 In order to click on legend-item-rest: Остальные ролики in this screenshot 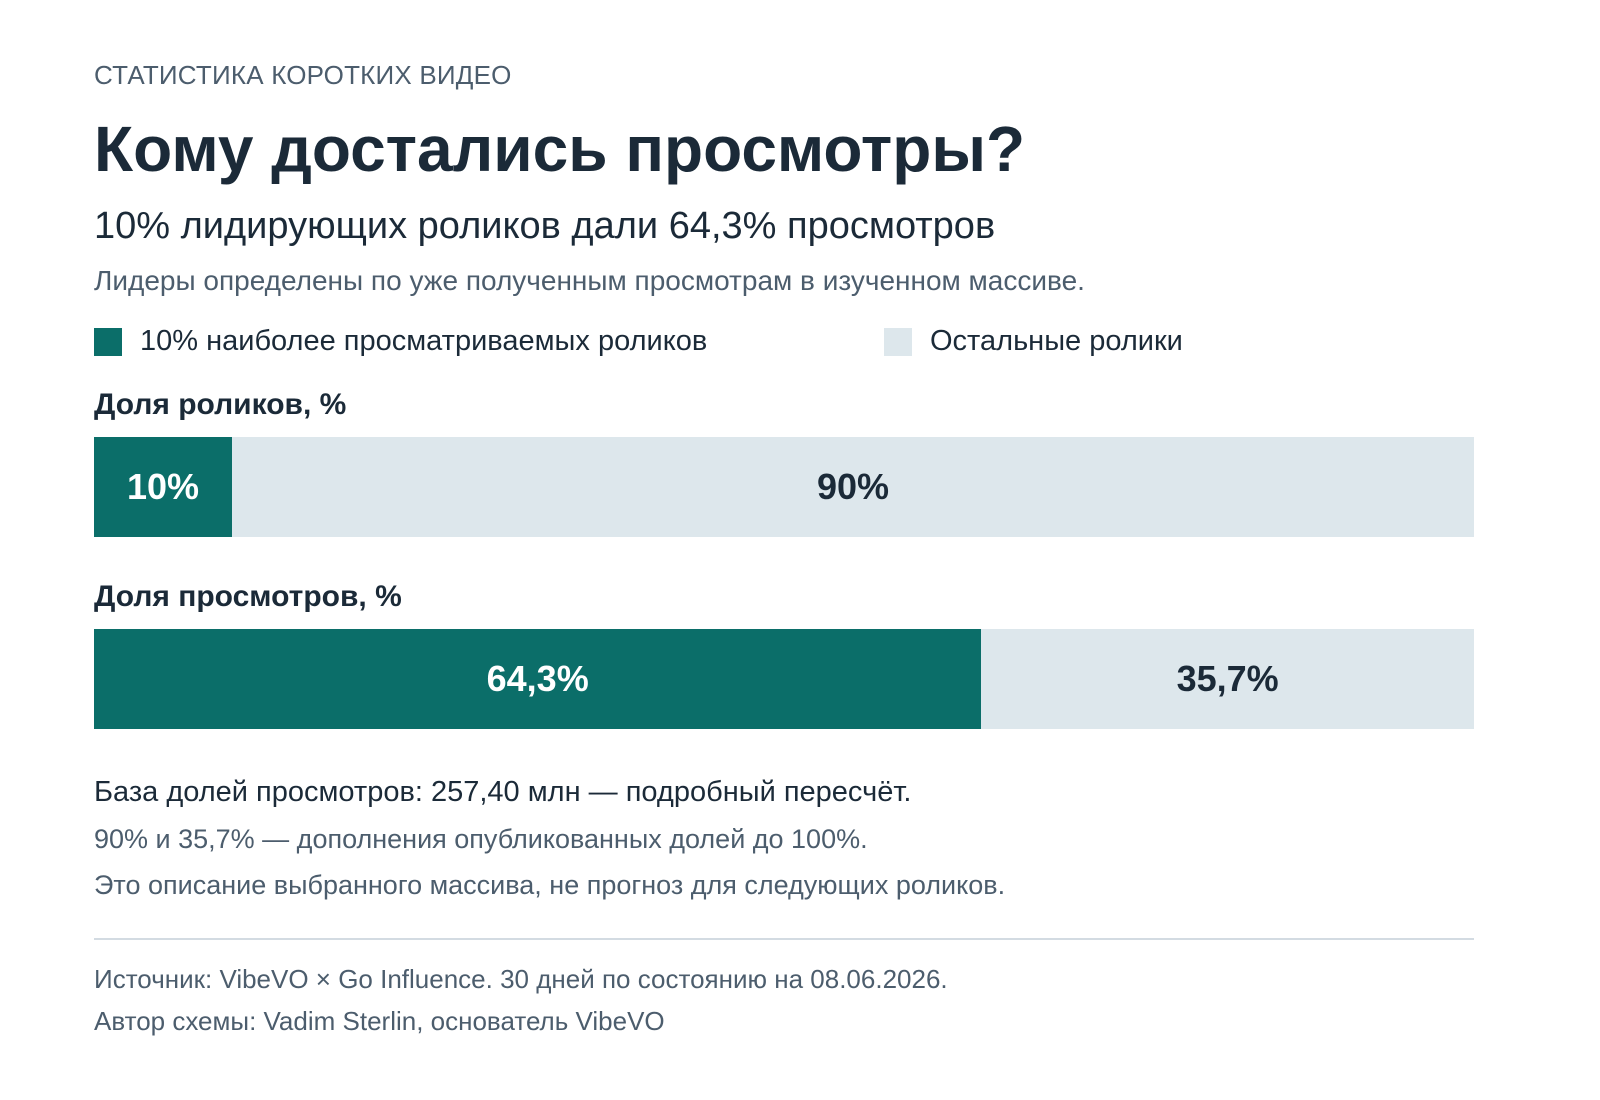, I will do `click(1033, 341)`.